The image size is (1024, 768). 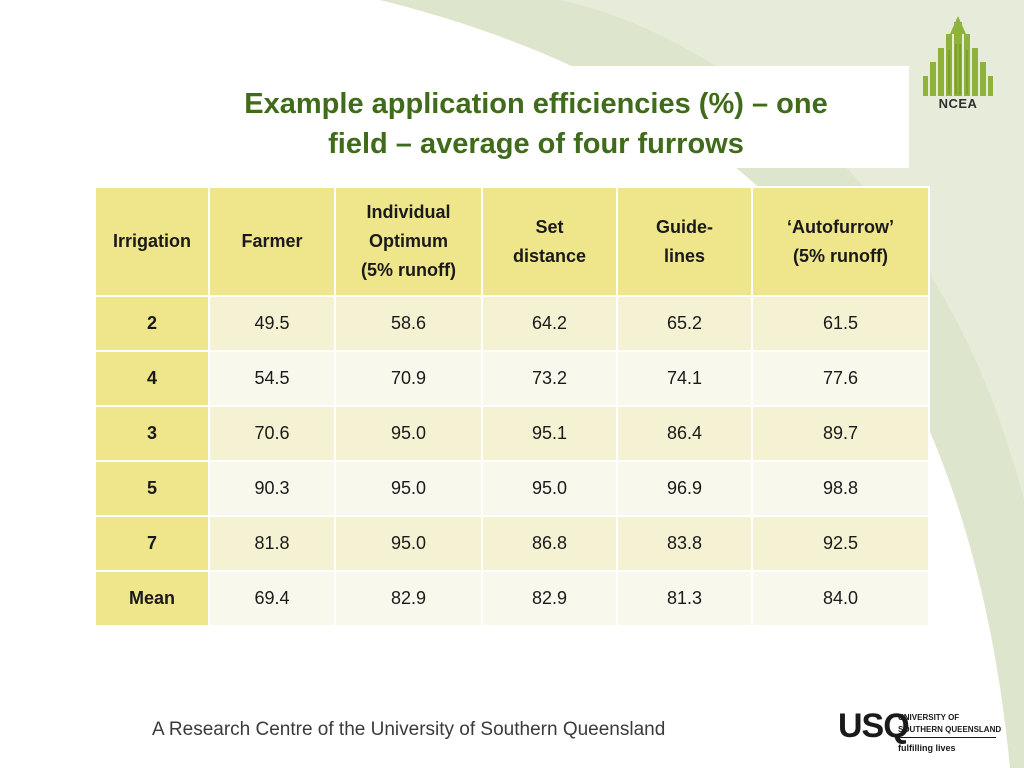 What do you see at coordinates (152, 241) in the screenshot?
I see `column-header-irrigation: Irrigation` at bounding box center [152, 241].